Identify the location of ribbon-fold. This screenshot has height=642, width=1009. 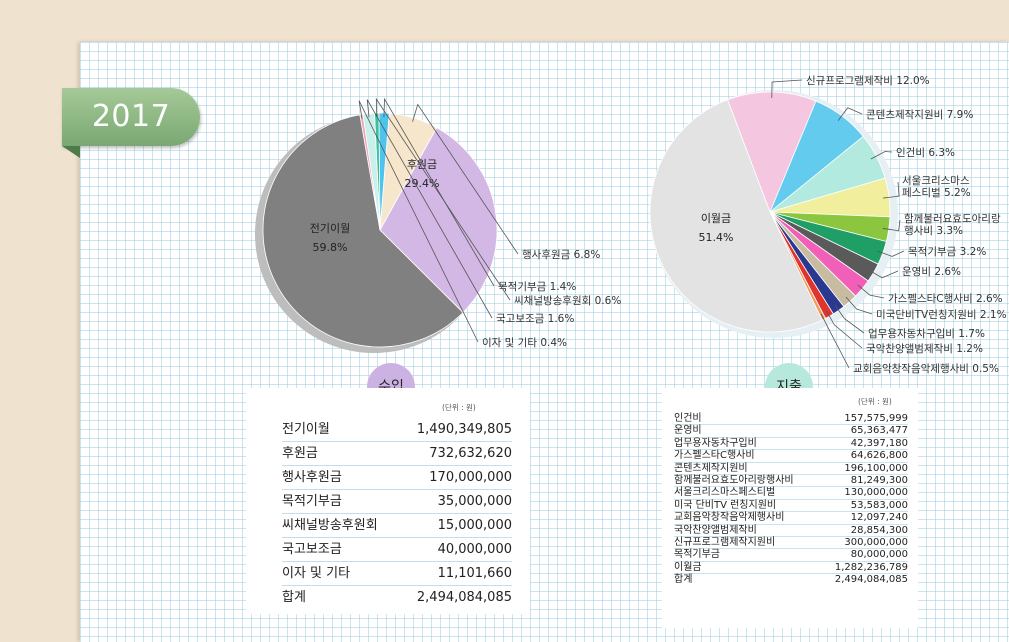
(71, 152).